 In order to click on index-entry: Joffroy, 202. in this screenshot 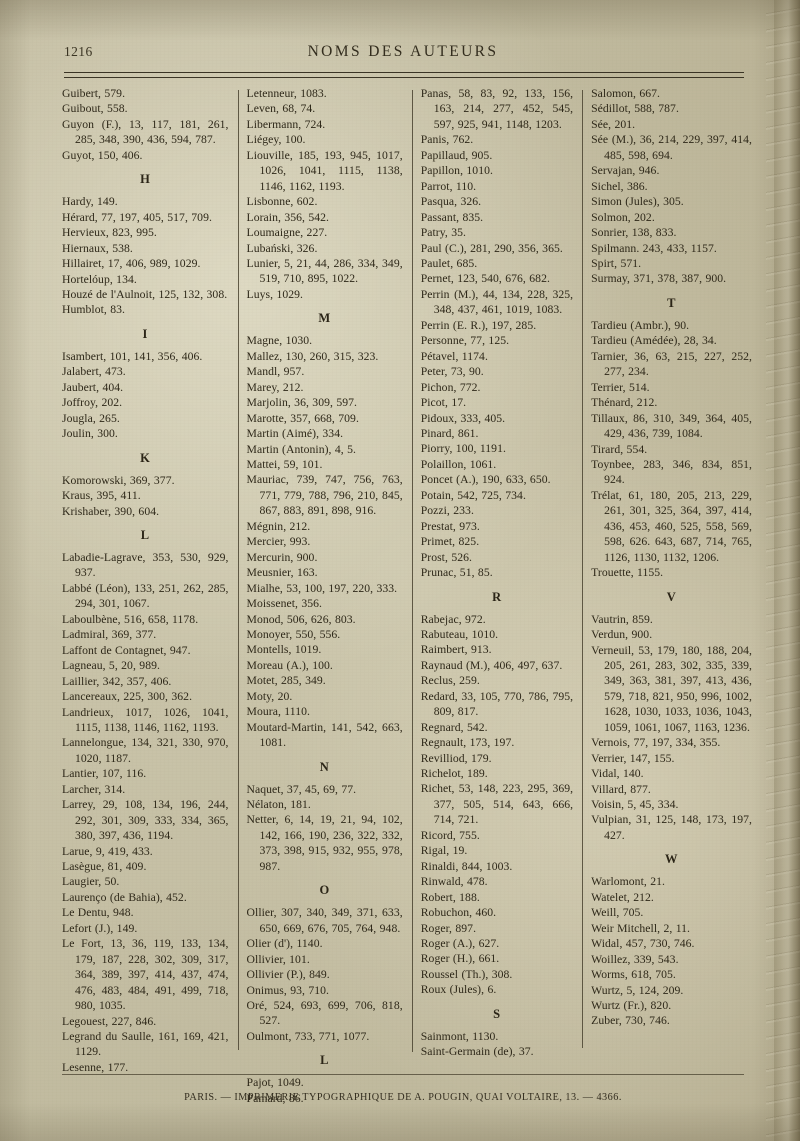, I will do `click(92, 403)`.